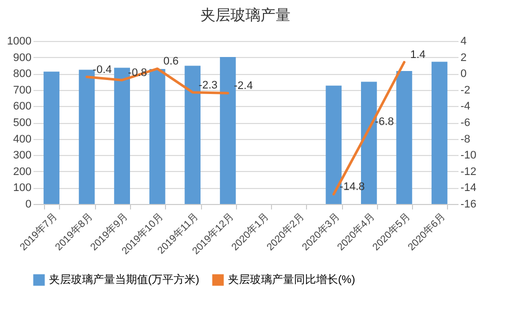 This screenshot has height=319, width=512. Describe the element at coordinates (463, 42) in the screenshot. I see `y2-tick-label: 4` at that location.